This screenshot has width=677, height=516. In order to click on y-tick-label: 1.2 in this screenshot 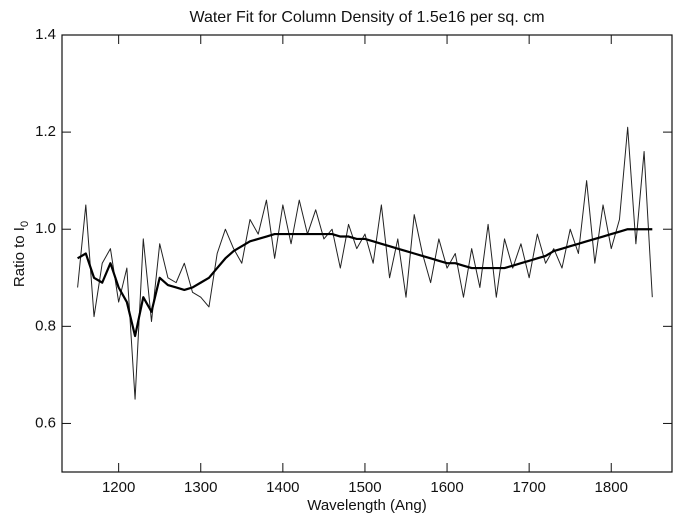, I will do `click(45, 131)`.